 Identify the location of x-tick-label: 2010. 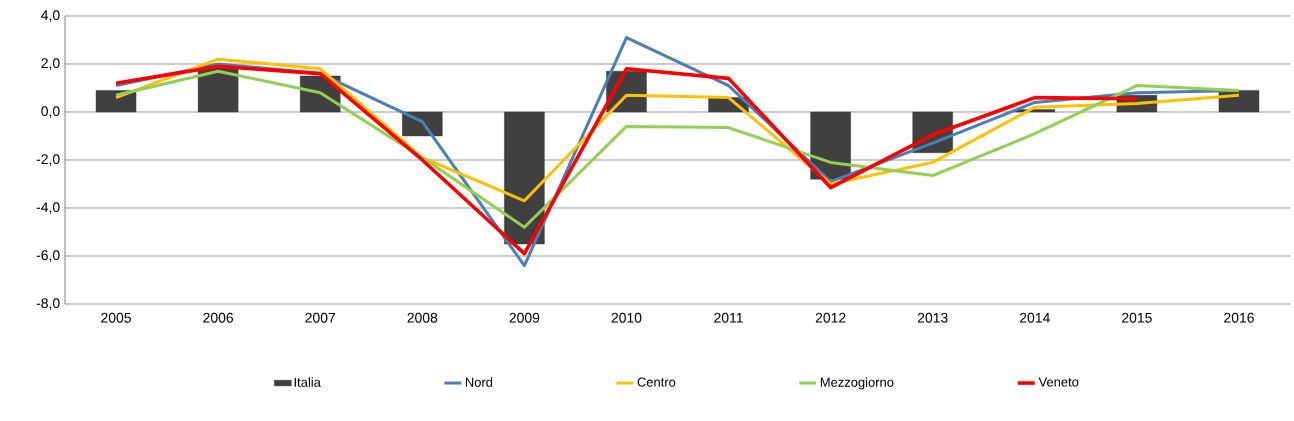
(626, 317).